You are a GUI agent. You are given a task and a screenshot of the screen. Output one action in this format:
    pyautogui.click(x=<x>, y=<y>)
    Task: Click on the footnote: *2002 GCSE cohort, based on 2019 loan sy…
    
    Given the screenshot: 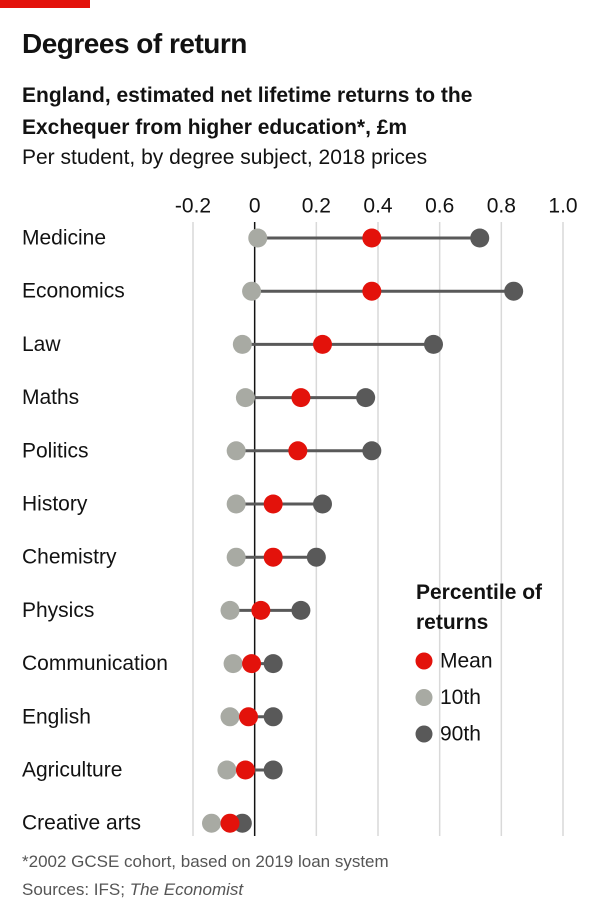 What is the action you would take?
    pyautogui.click(x=205, y=861)
    